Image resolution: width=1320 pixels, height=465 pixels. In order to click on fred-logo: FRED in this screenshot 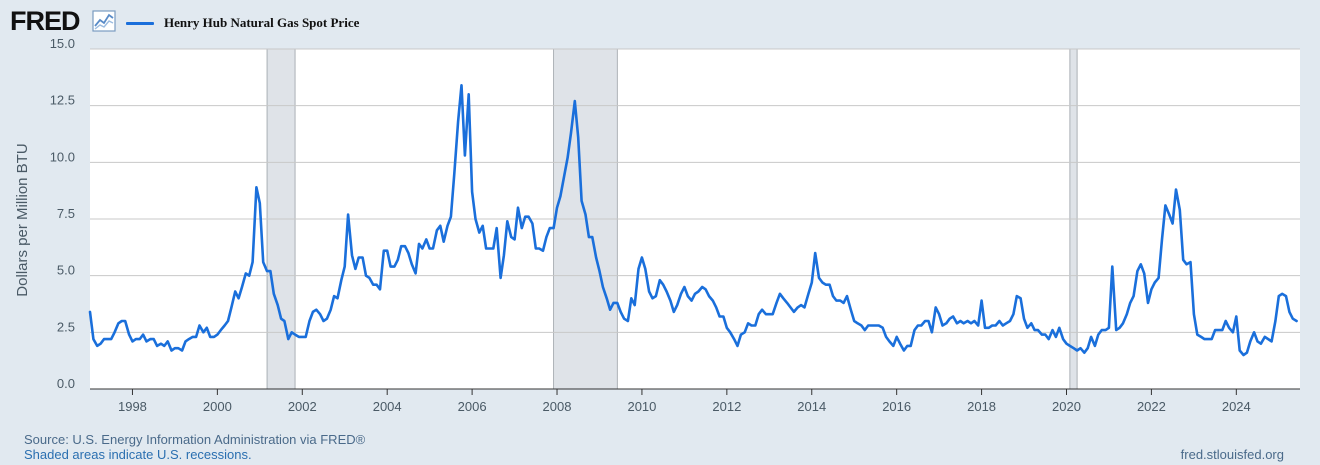, I will do `click(45, 21)`.